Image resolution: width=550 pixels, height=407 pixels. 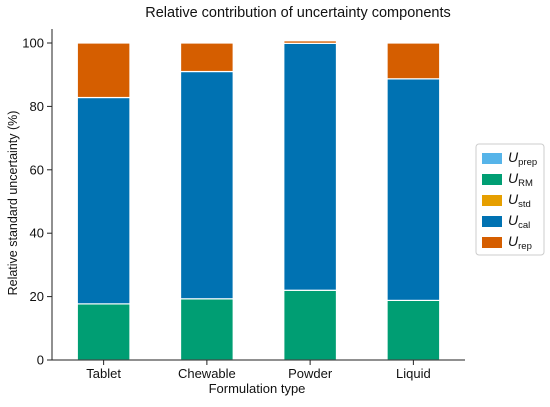 I want to click on legend-swatch-rm, so click(x=492, y=179).